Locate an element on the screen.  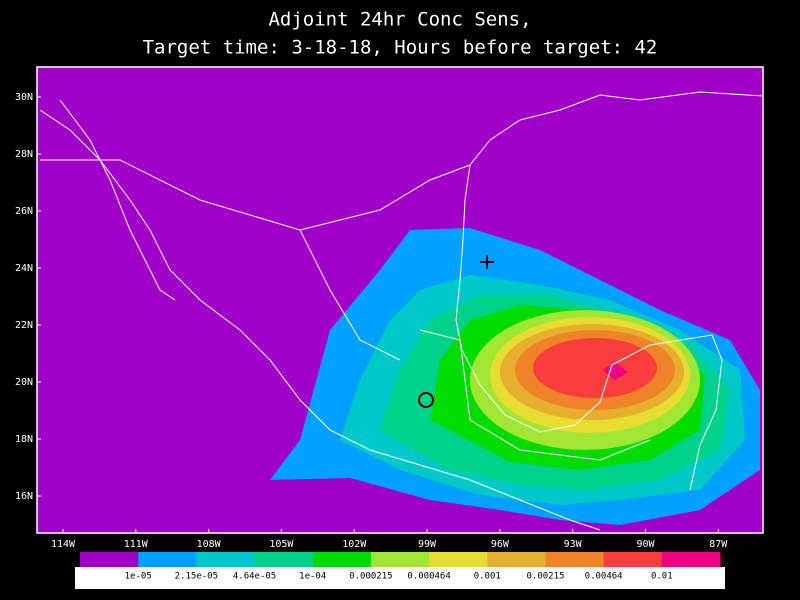
lat-tick-label: 28N is located at coordinates (24, 154).